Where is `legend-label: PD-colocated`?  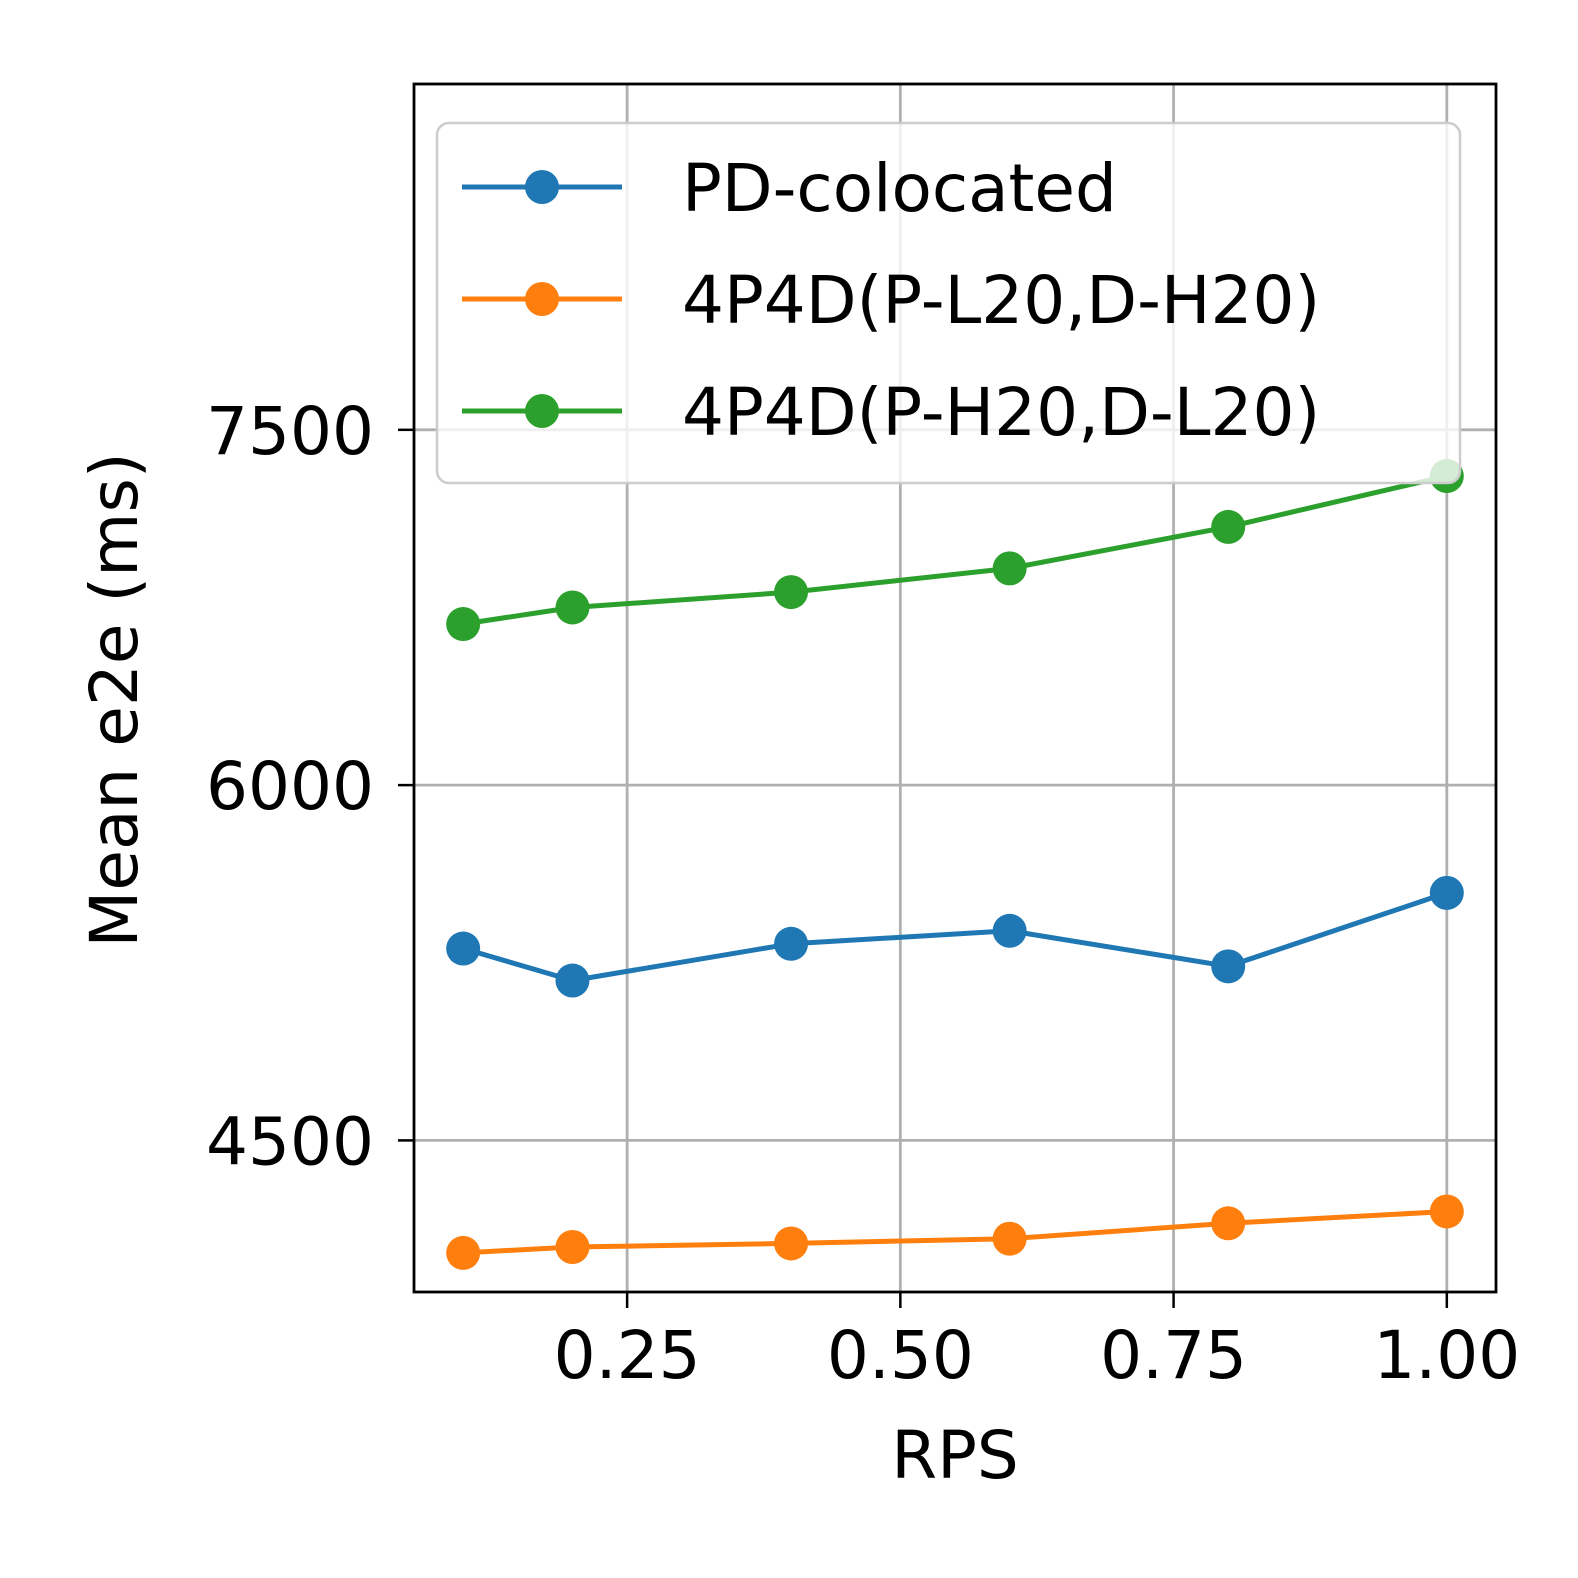 legend-label: PD-colocated is located at coordinates (899, 188).